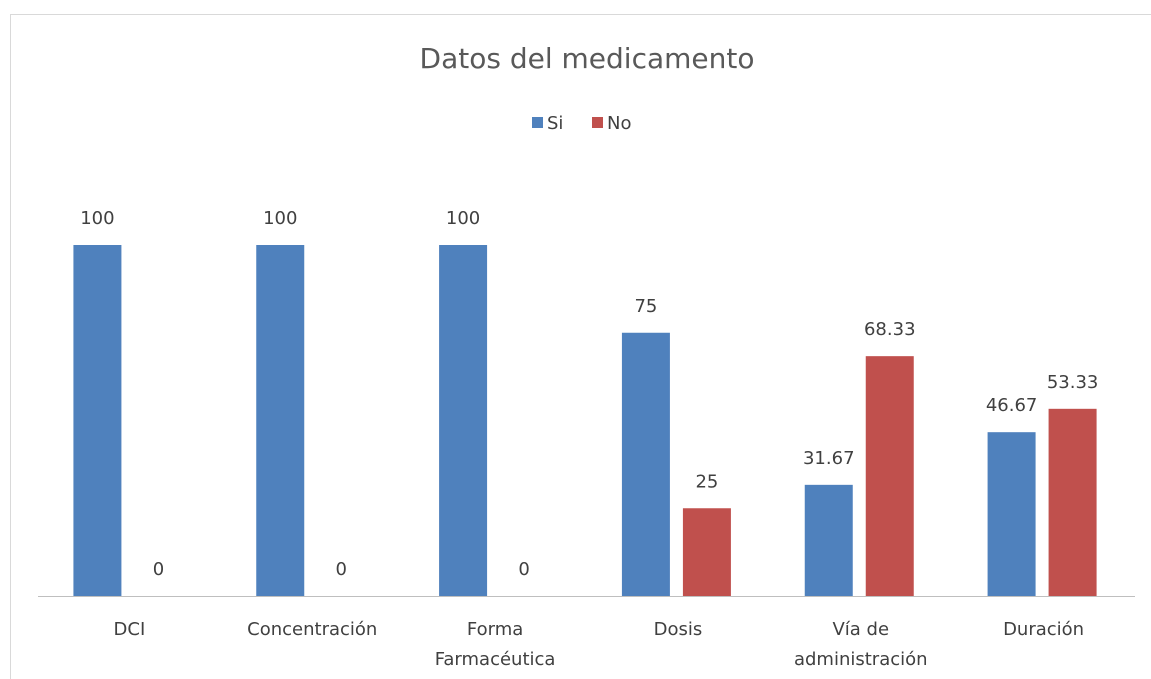 Image resolution: width=1151 pixels, height=679 pixels. What do you see at coordinates (1012, 405) in the screenshot?
I see `data-label: 46.67` at bounding box center [1012, 405].